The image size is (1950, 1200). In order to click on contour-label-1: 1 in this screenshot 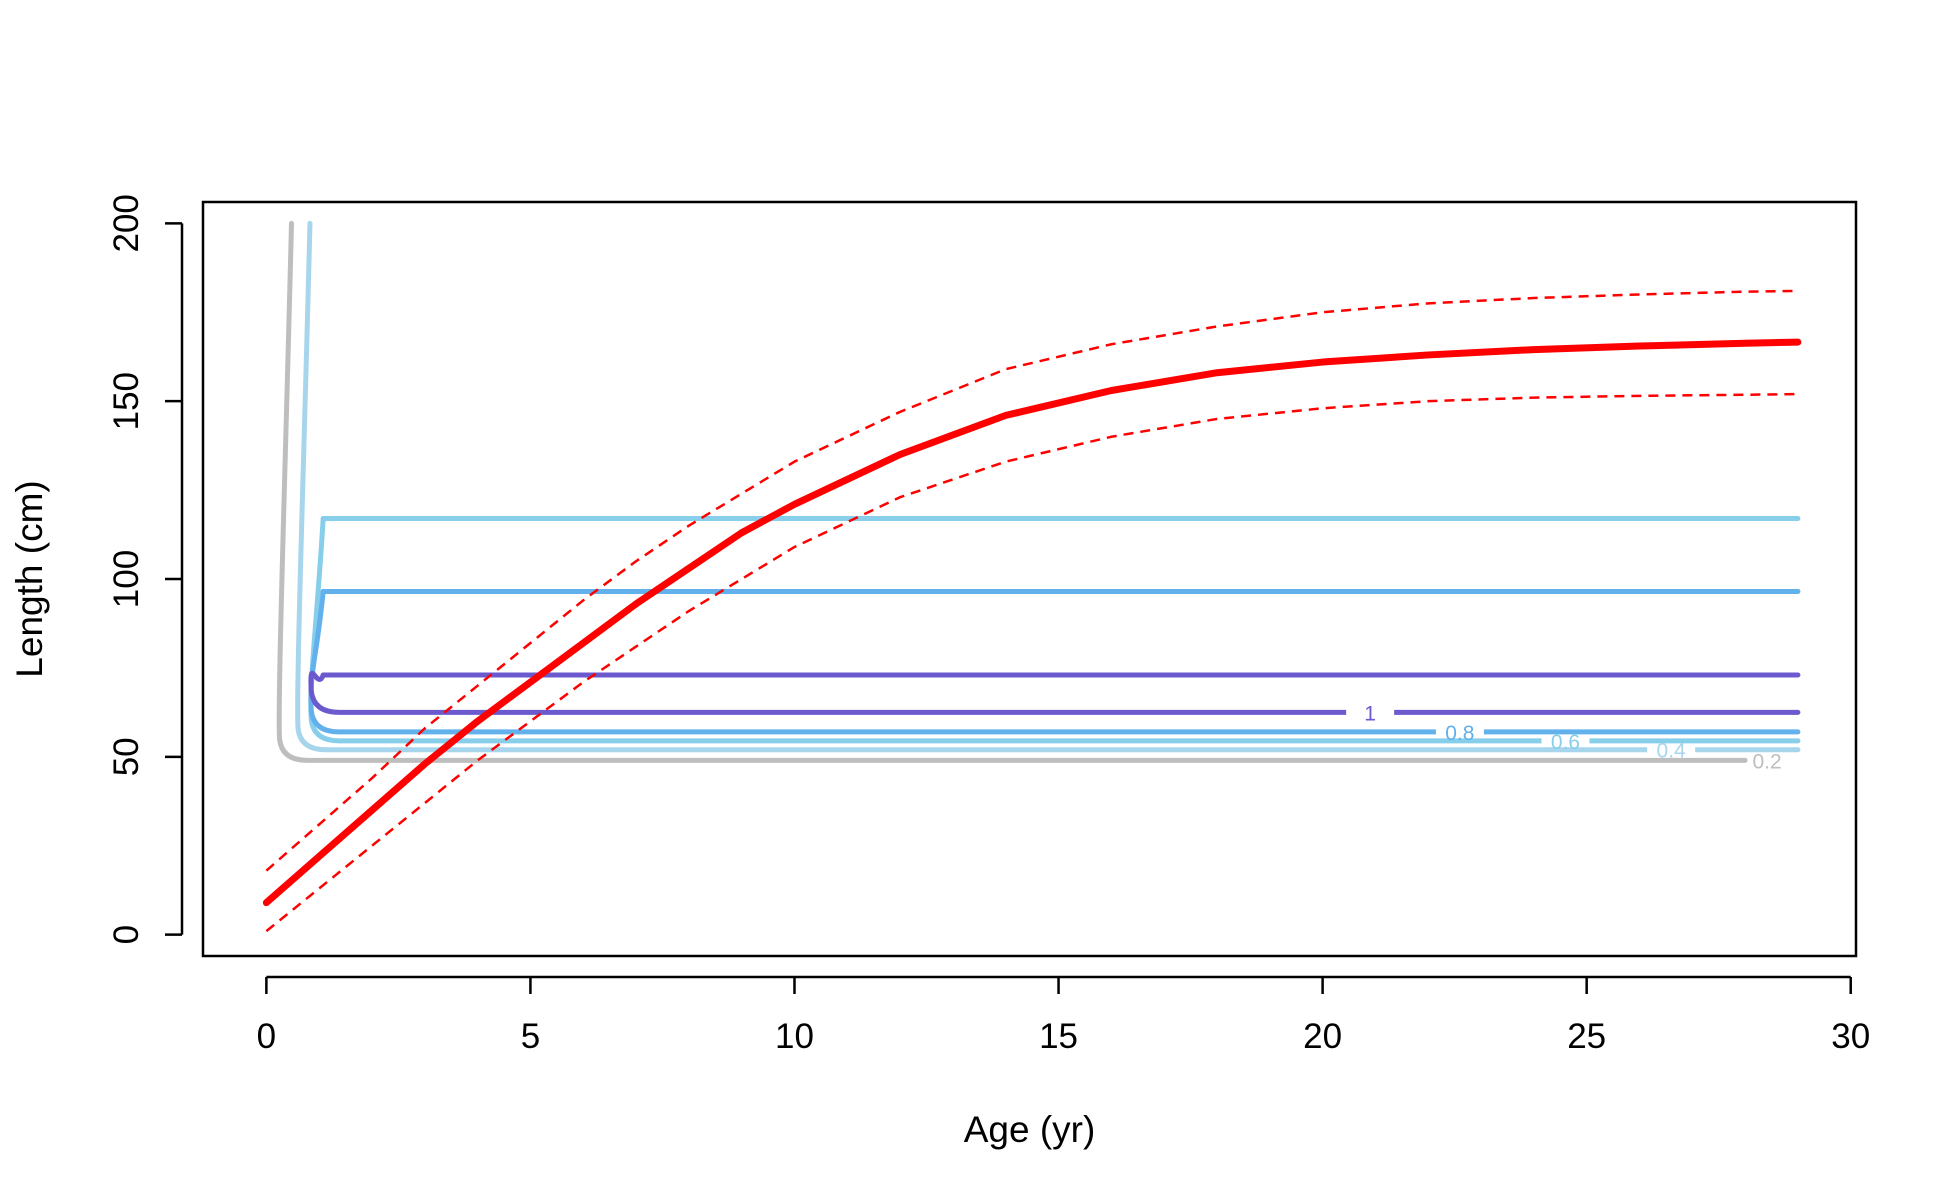, I will do `click(1370, 713)`.